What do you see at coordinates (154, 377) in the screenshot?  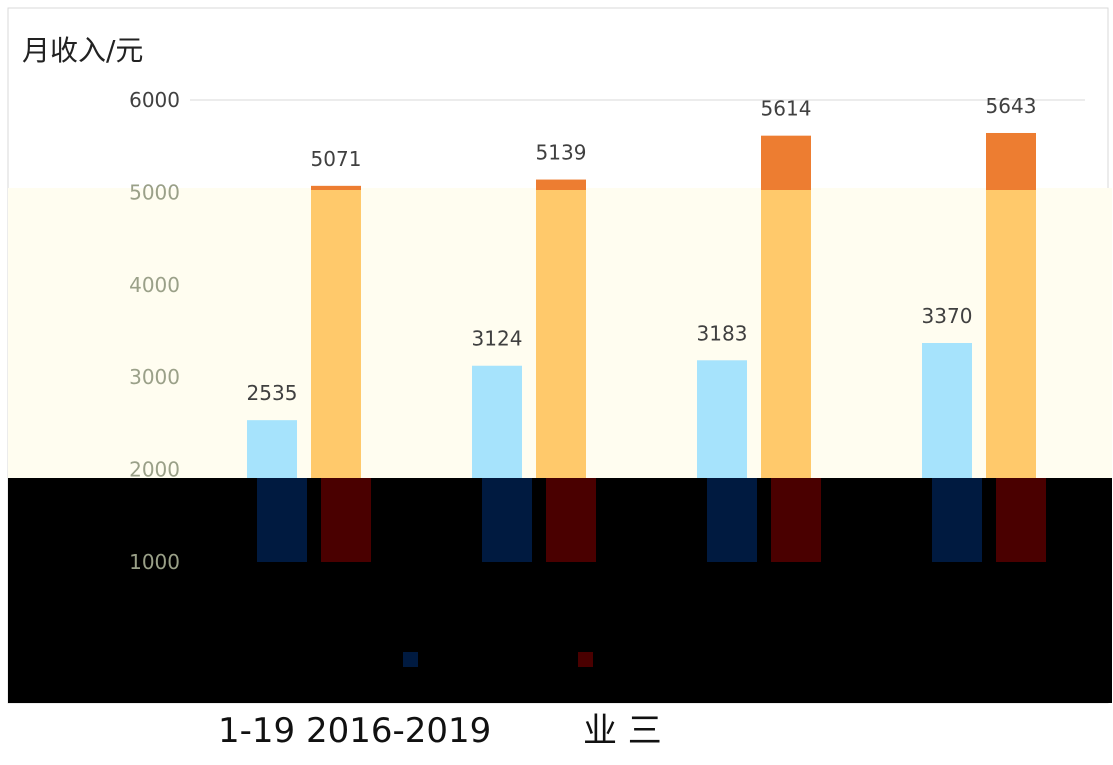 I see `y-tick-label: 3000` at bounding box center [154, 377].